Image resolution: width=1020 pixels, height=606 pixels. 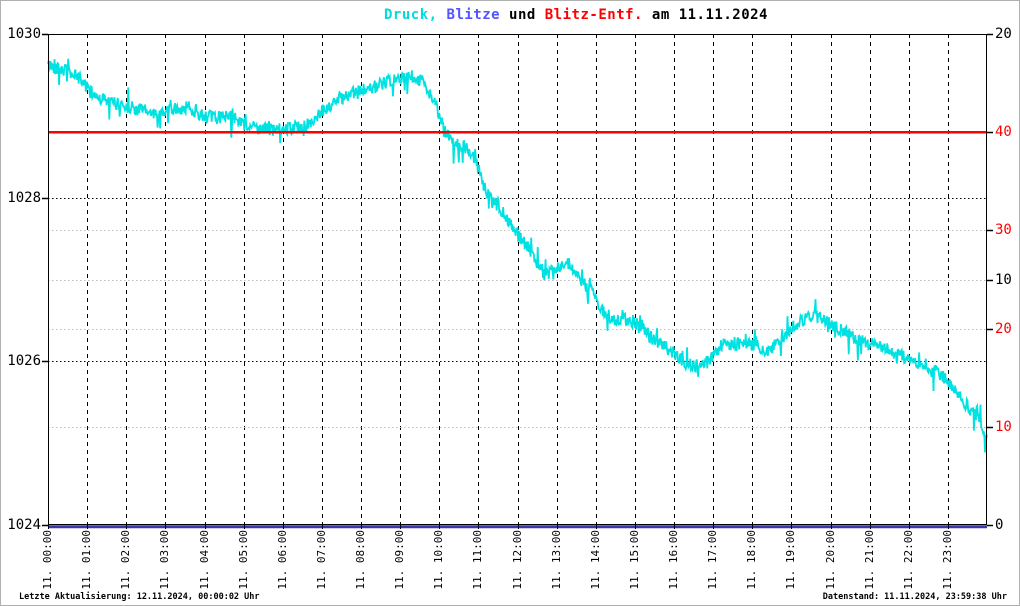 I want to click on x-axis-label: 11. 20:00, so click(x=830, y=560).